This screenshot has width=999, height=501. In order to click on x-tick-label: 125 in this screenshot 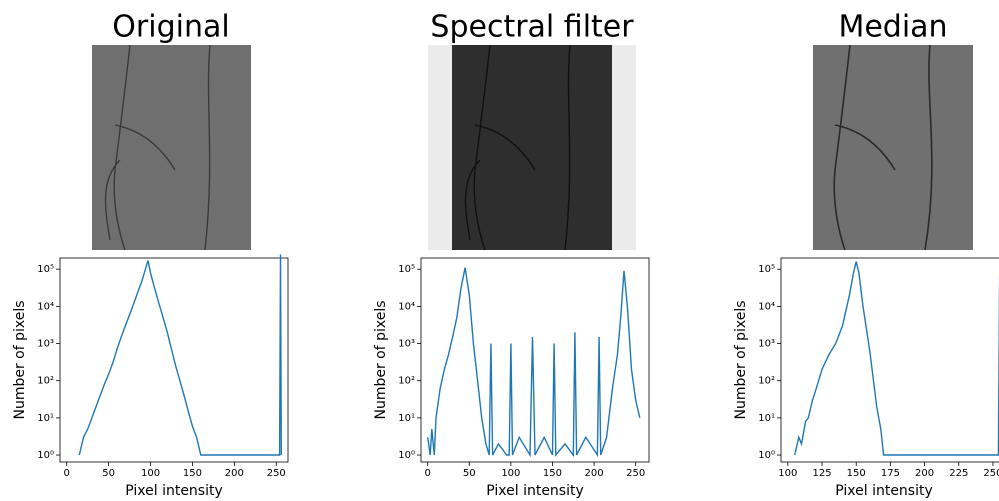, I will do `click(821, 473)`.